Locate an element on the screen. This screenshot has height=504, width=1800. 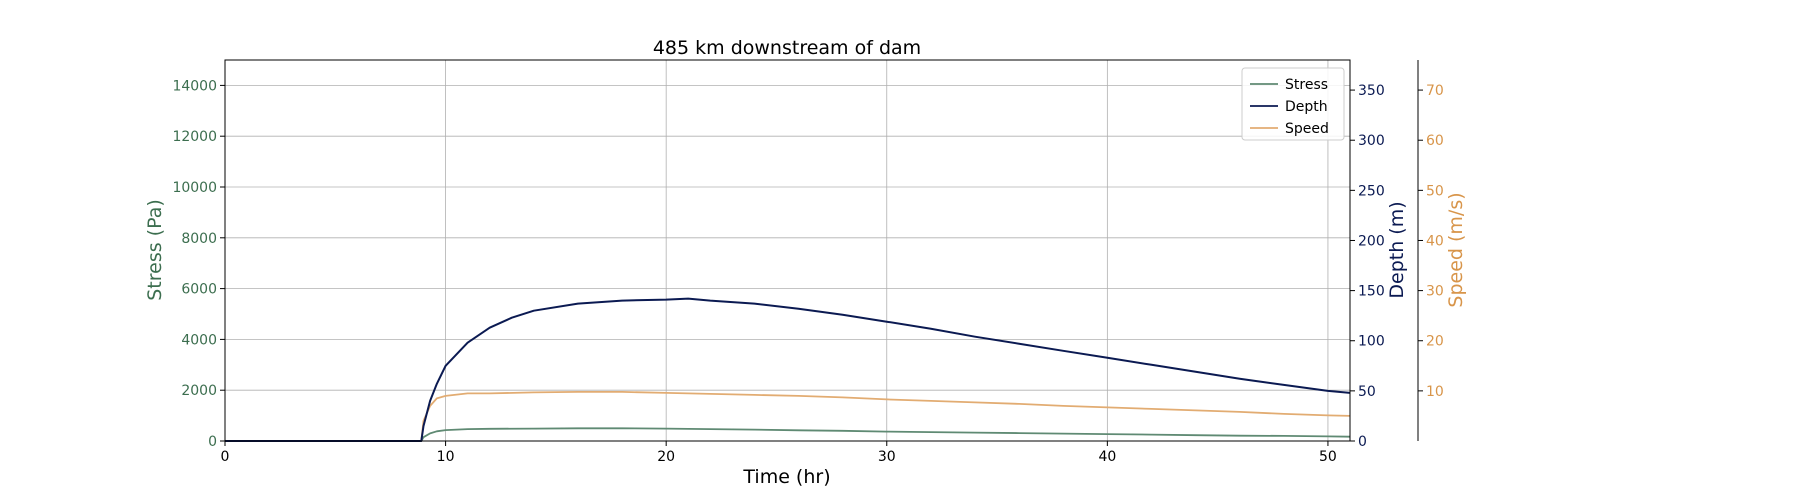
x-tick-label: 40 is located at coordinates (1107, 457).